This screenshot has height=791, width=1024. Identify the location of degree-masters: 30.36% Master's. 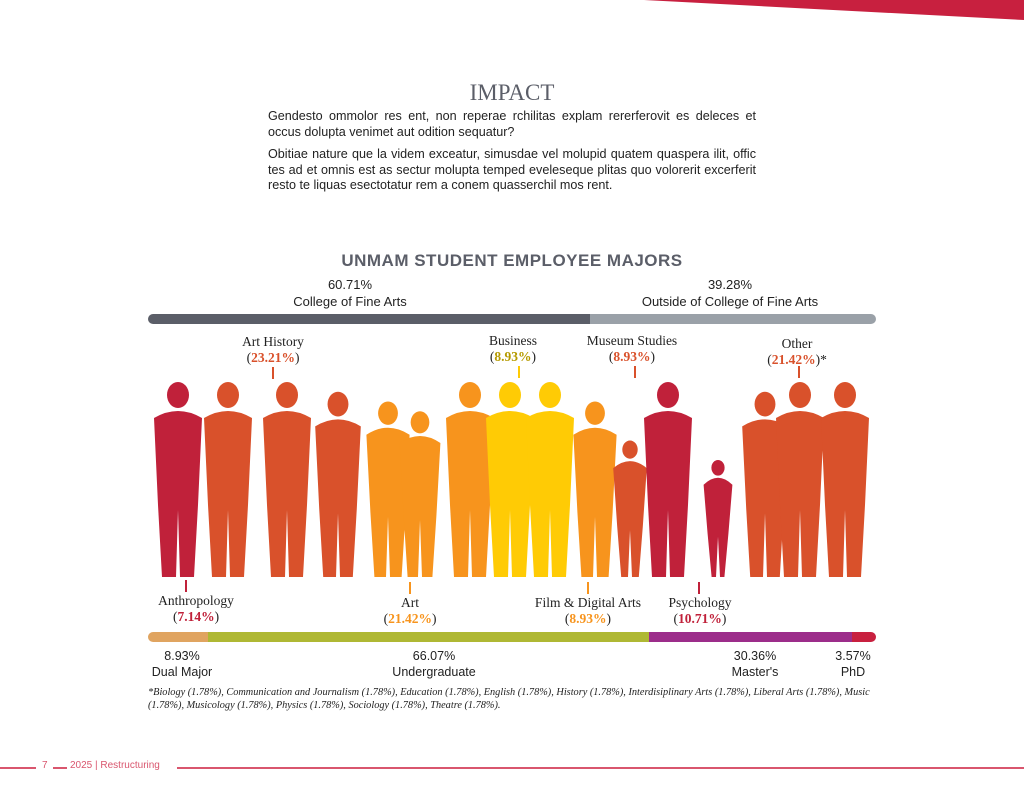
(755, 664).